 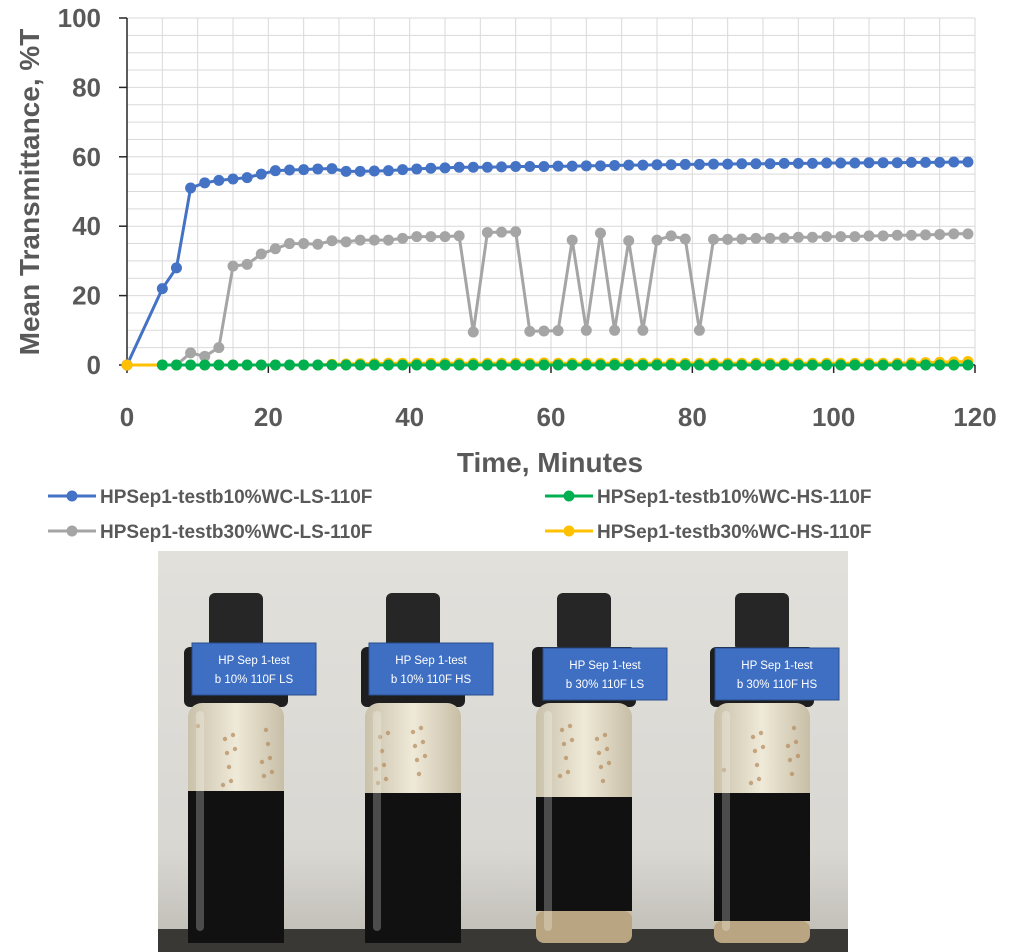 What do you see at coordinates (86, 157) in the screenshot?
I see `y-tick-label: 60` at bounding box center [86, 157].